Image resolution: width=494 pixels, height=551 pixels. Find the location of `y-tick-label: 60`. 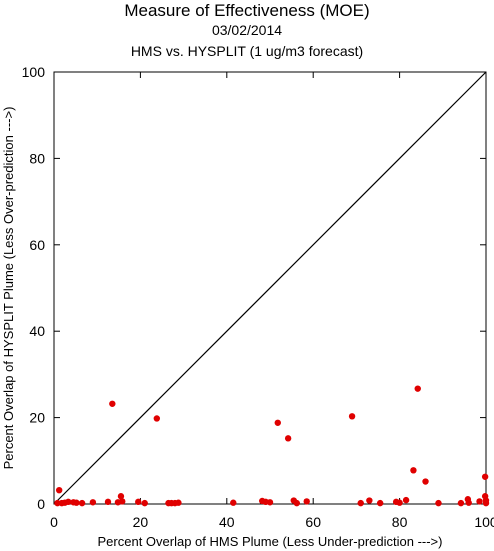

y-tick-label: 60 is located at coordinates (37, 245).